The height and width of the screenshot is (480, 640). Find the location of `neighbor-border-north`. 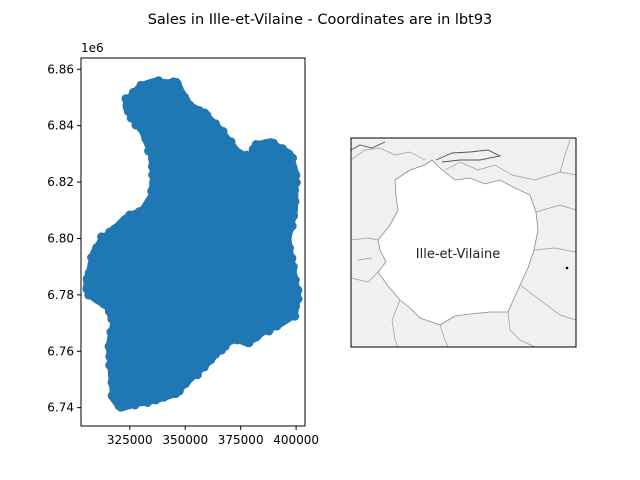

neighbor-border-north is located at coordinates (463, 164).